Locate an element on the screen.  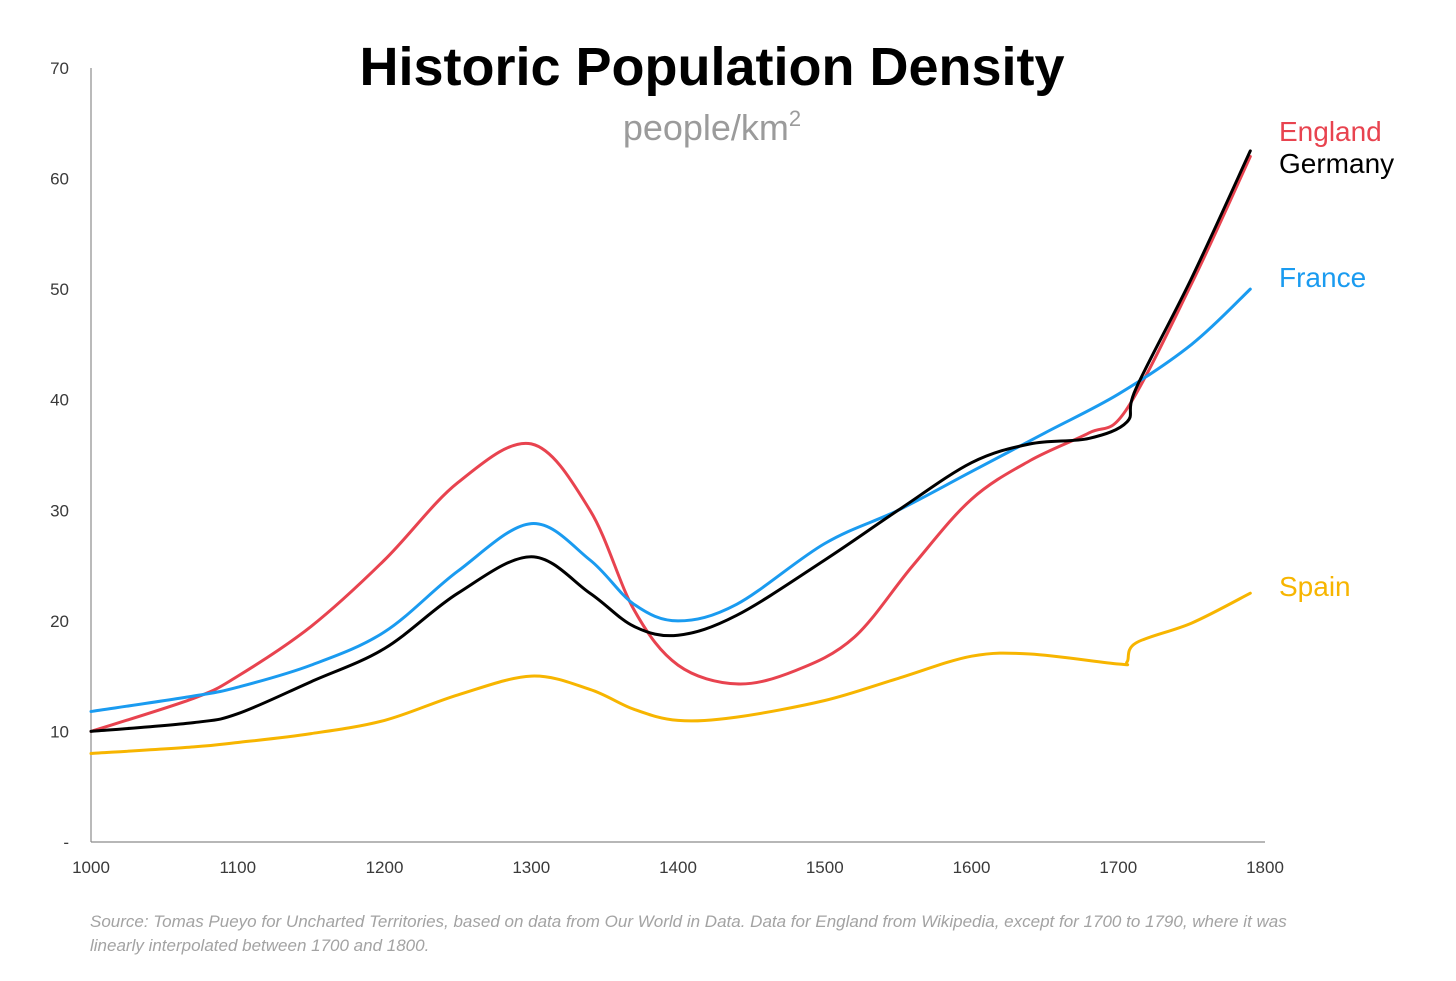
chart-subtitle: people/km2 is located at coordinates (712, 127).